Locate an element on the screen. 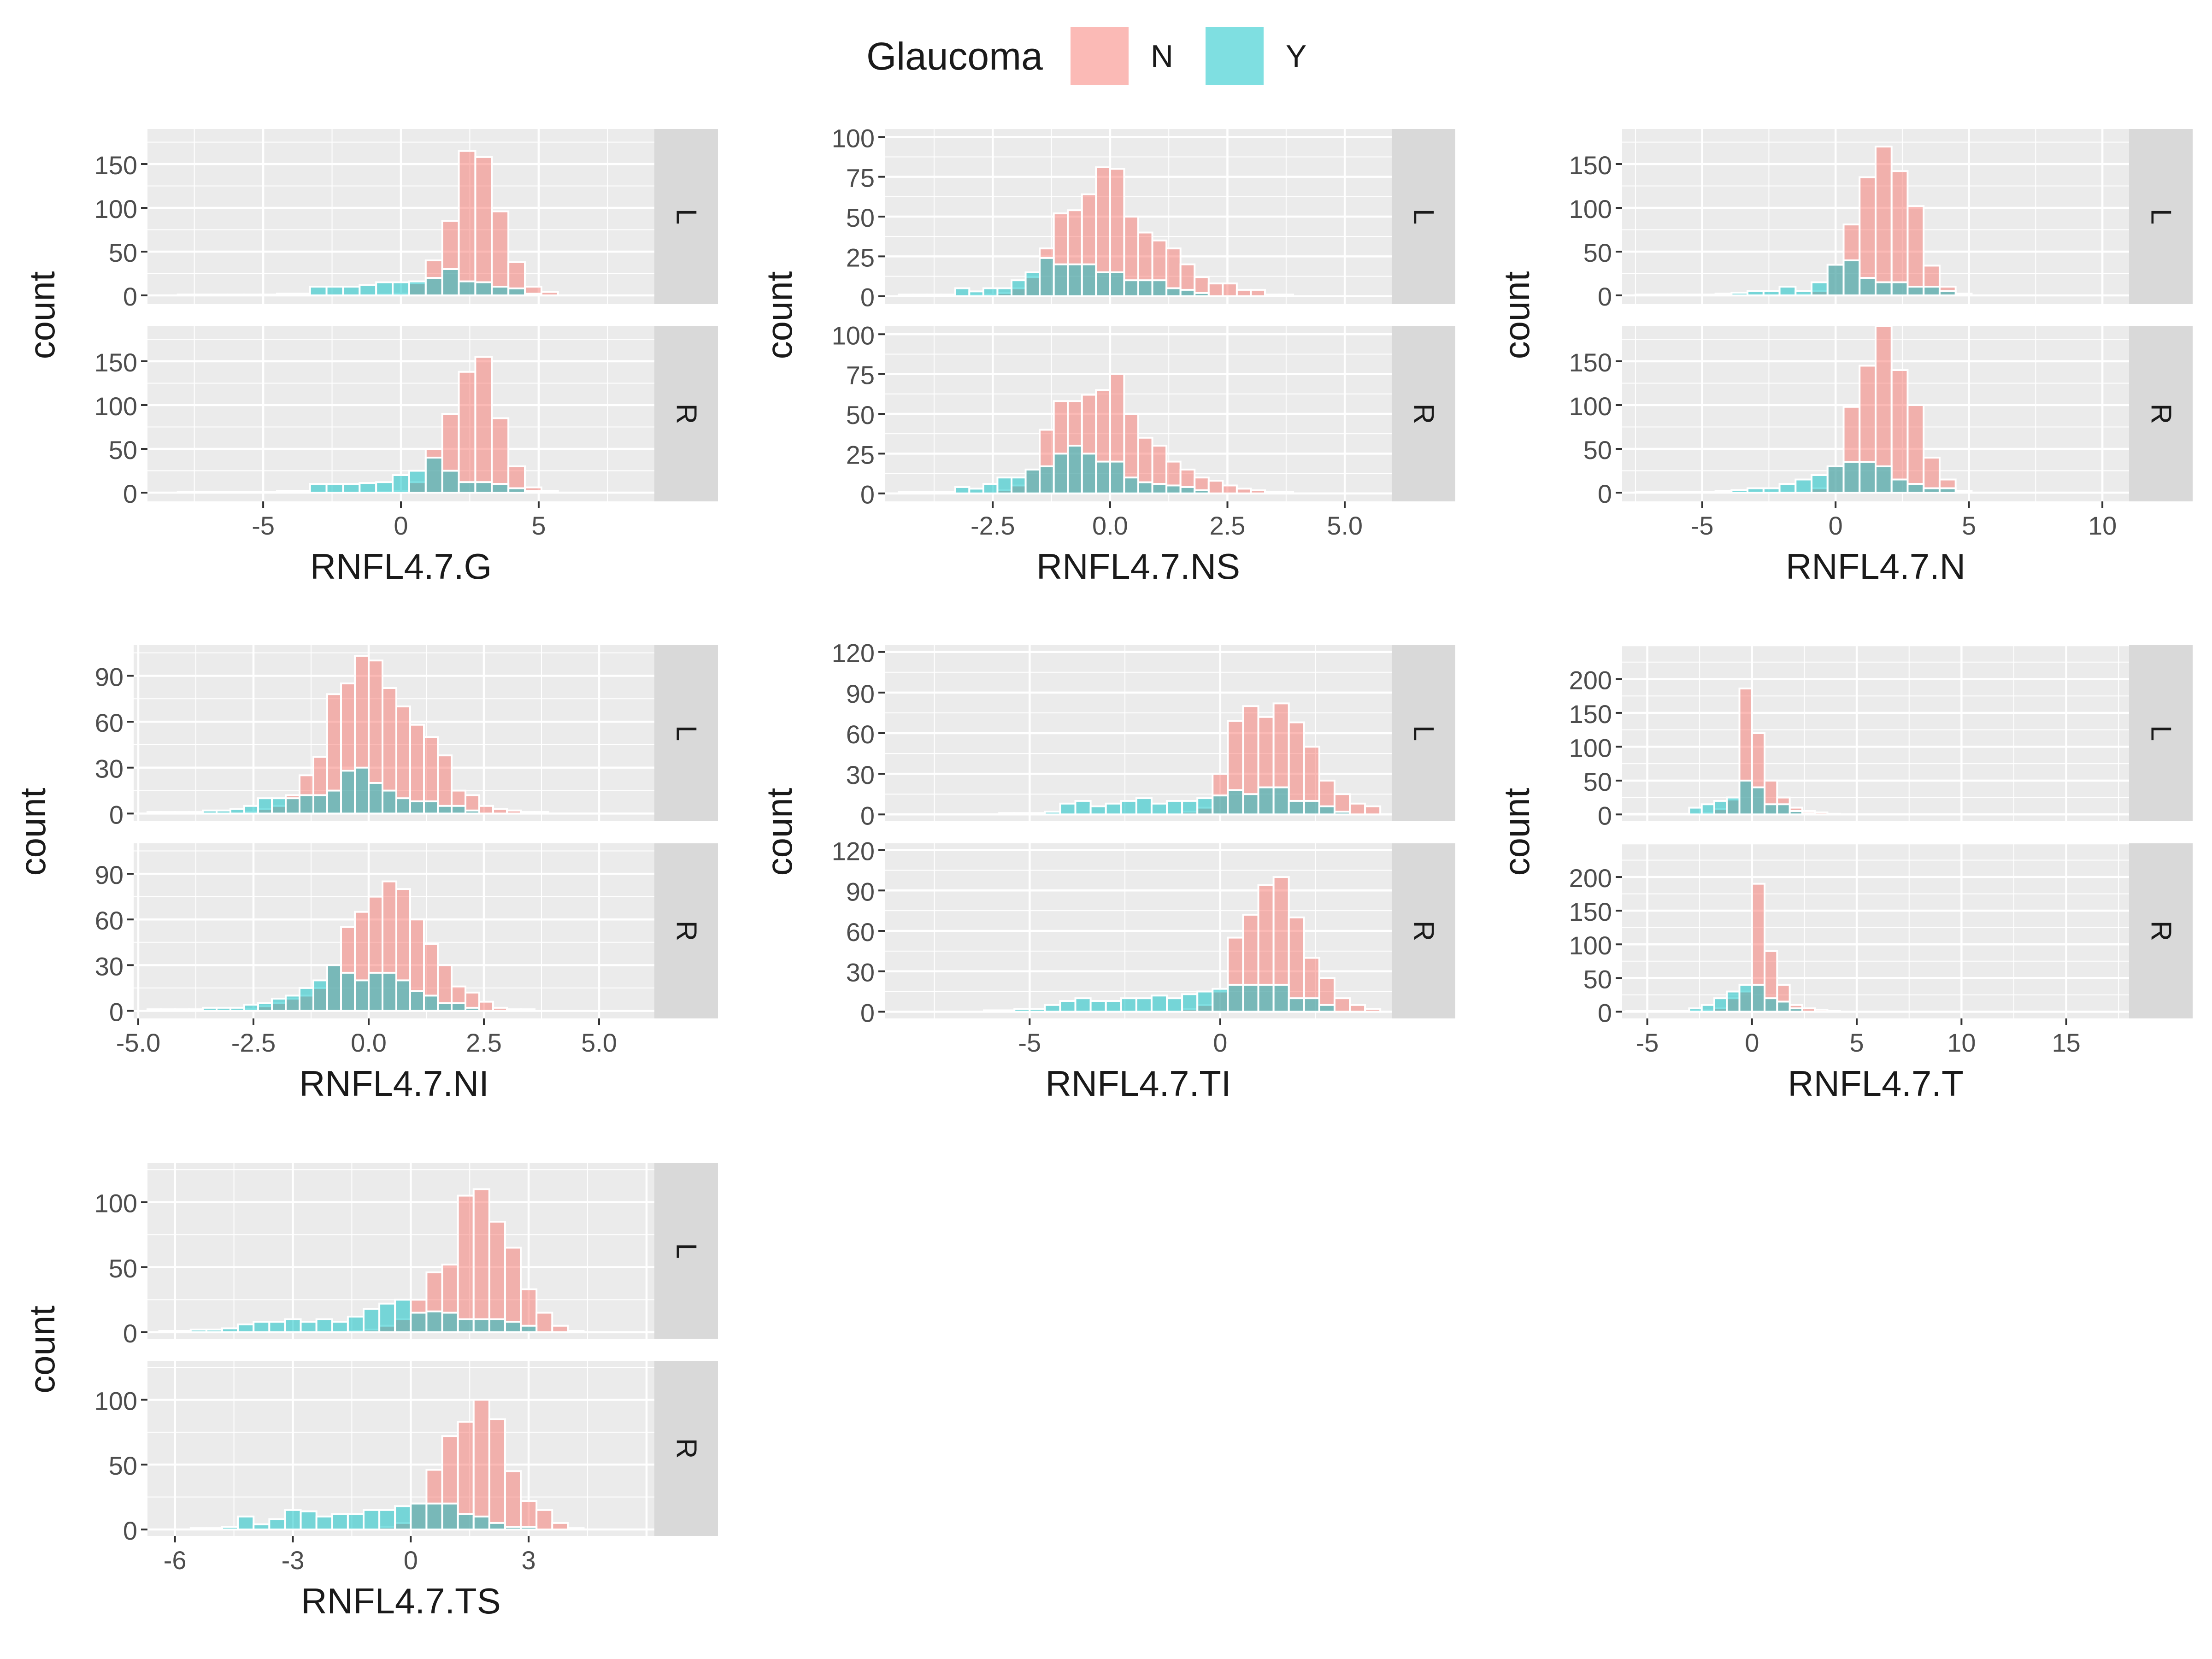 The width and height of the screenshot is (2212, 1659). strip-label-r: R is located at coordinates (686, 414).